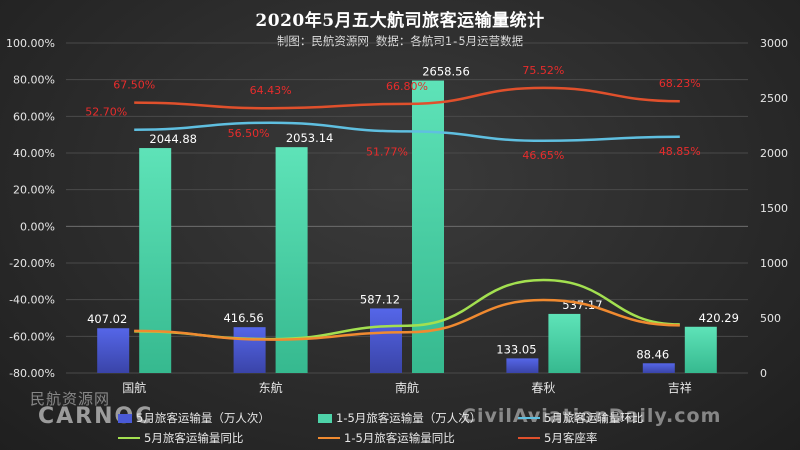 The image size is (800, 450). Describe the element at coordinates (194, 438) in the screenshot. I see `legend-label: 5月旅客运输量同比` at that location.